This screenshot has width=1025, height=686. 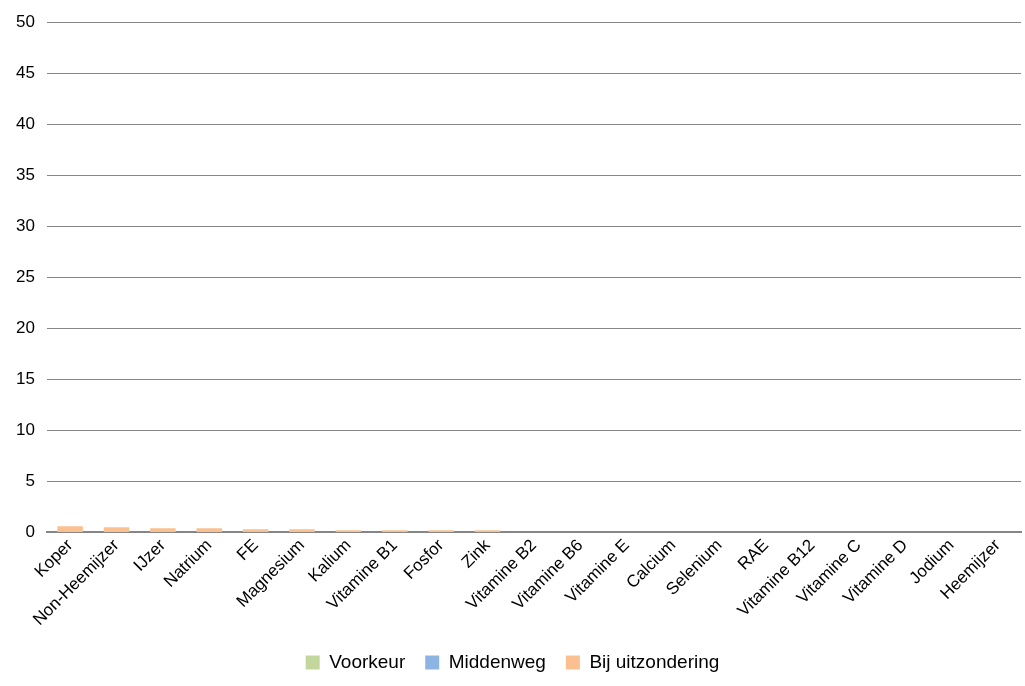 I want to click on y-tick-label: 0, so click(x=30, y=532).